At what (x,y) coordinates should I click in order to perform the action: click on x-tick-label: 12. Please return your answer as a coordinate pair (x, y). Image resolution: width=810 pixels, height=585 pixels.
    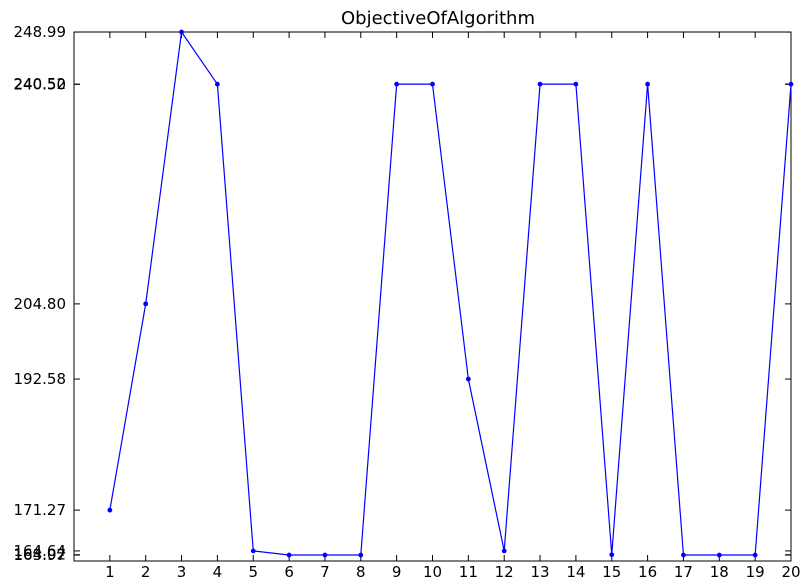
    Looking at the image, I should click on (504, 572).